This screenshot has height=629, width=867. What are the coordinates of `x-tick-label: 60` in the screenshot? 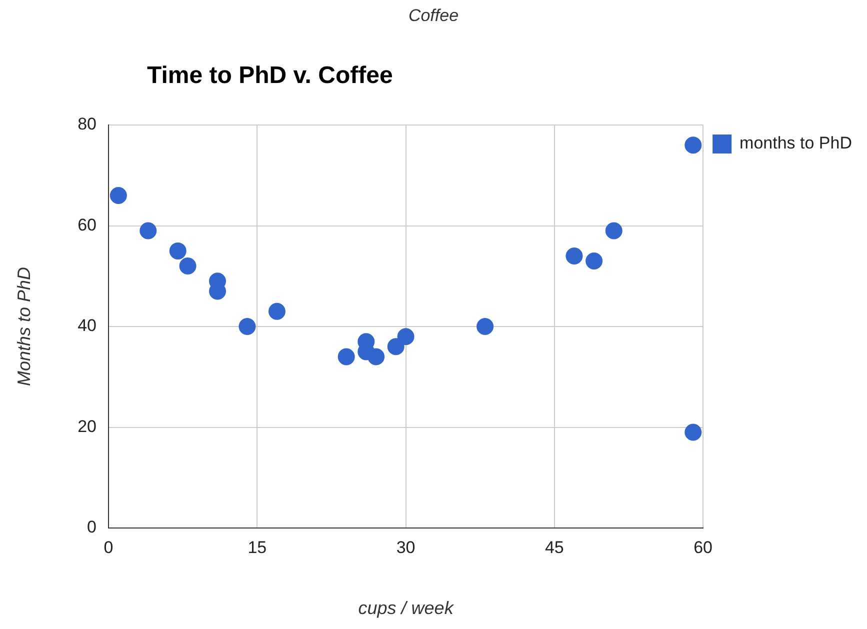 It's located at (703, 547).